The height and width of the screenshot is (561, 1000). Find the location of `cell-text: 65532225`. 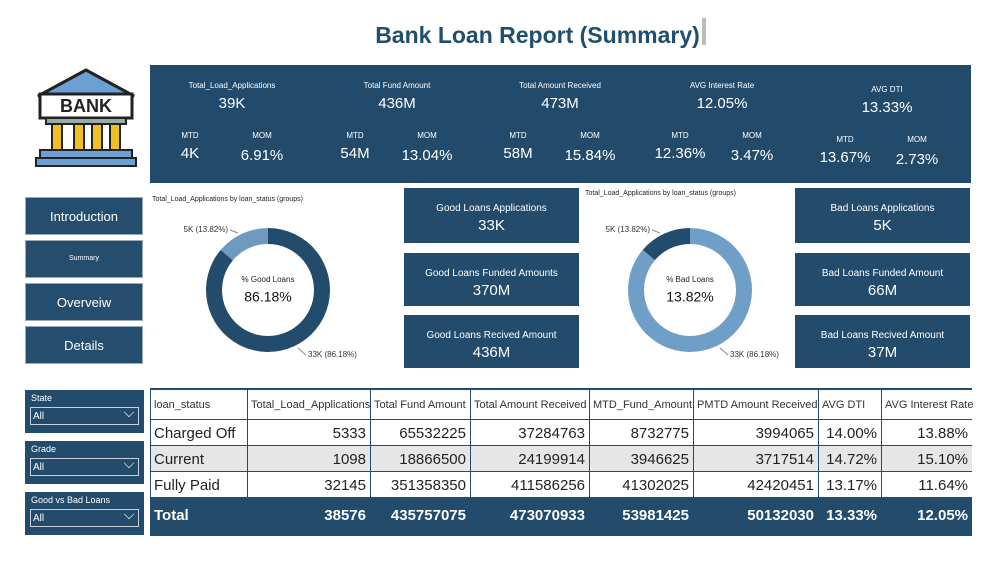

cell-text: 65532225 is located at coordinates (432, 433).